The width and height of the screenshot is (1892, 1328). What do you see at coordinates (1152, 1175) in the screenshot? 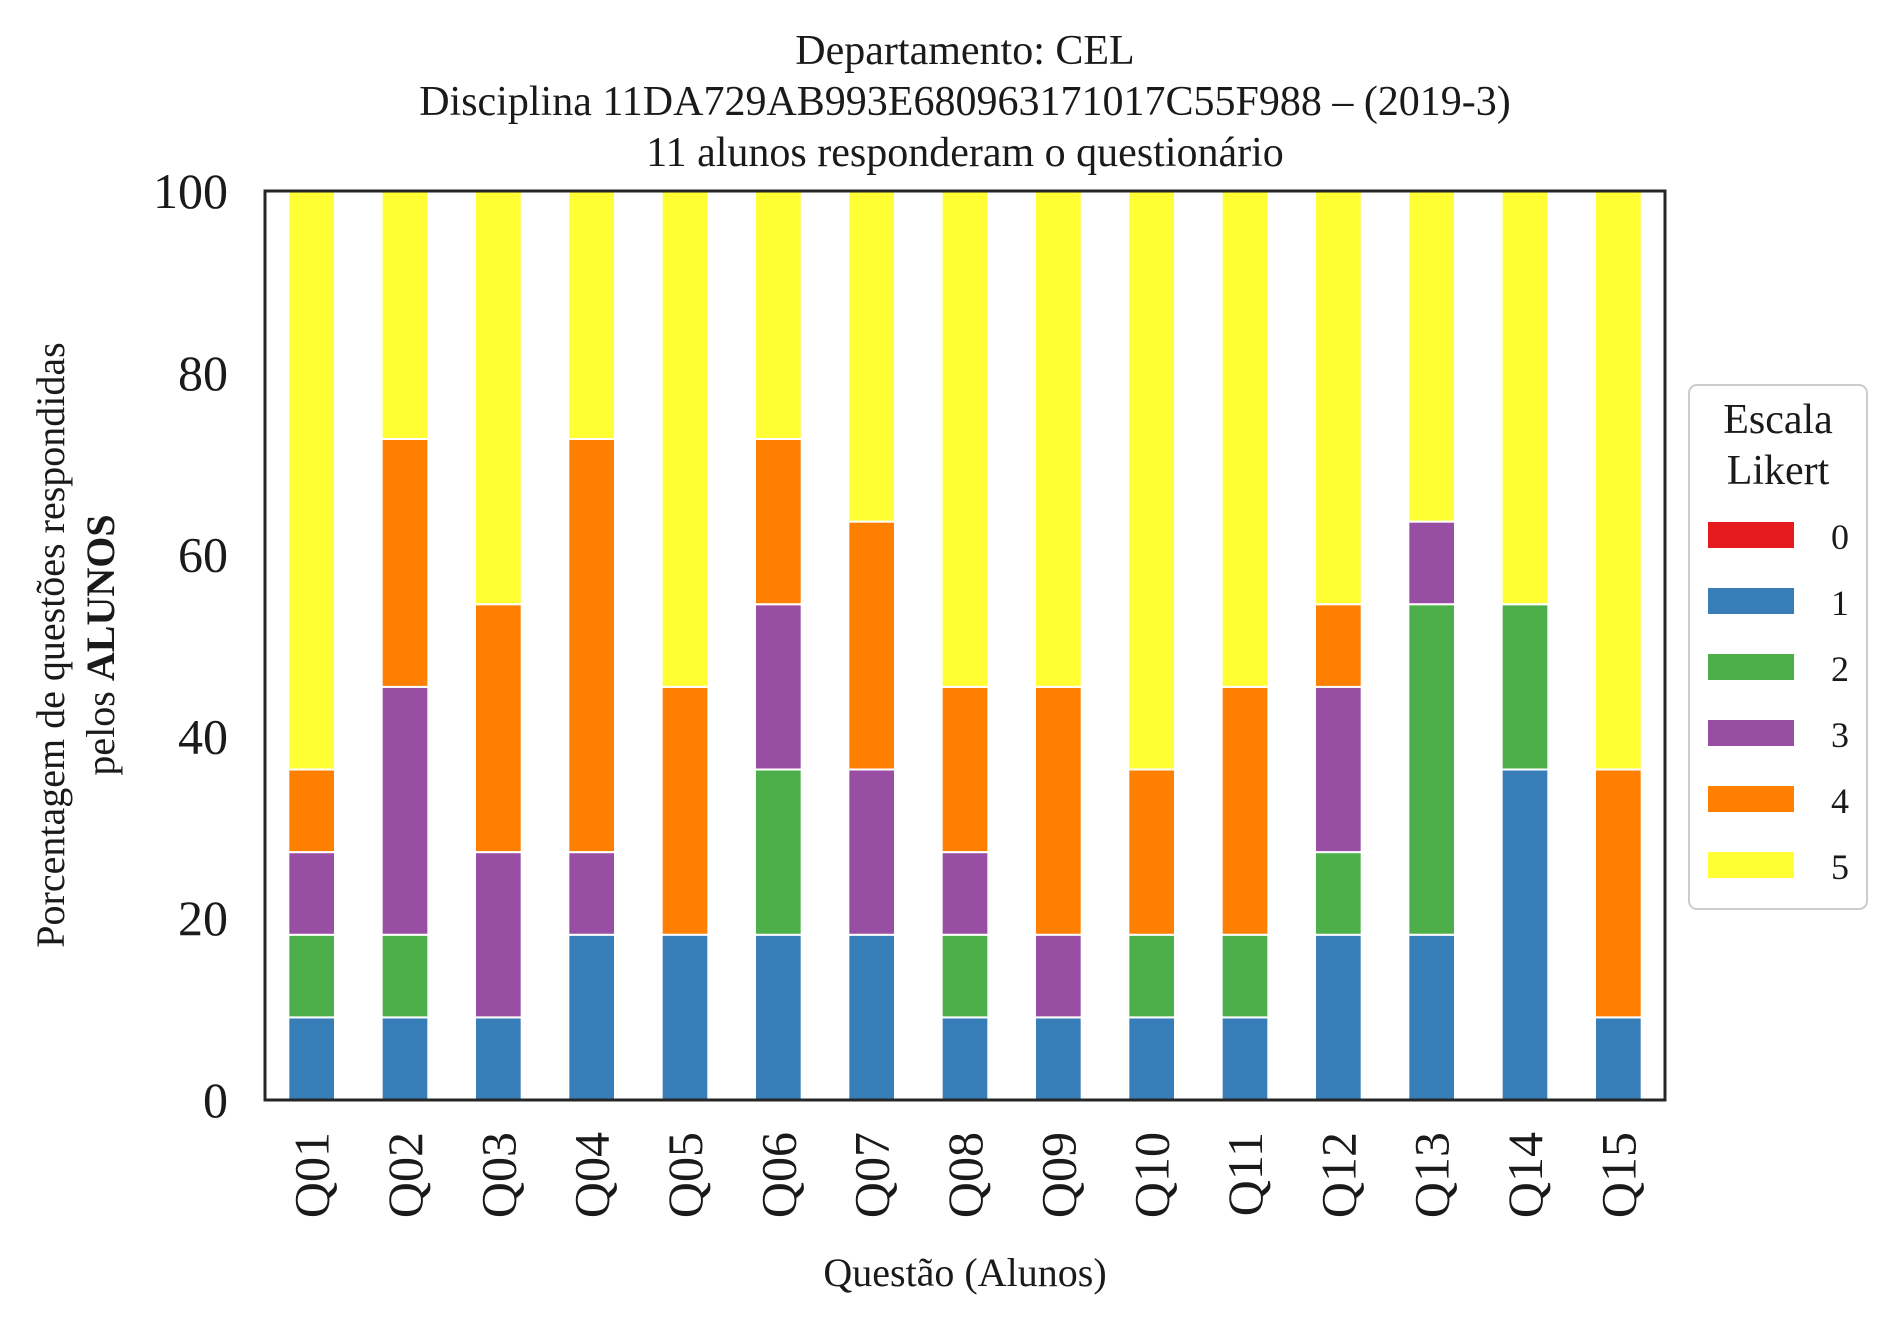
I see `x-tick-label-q10: Q10` at bounding box center [1152, 1175].